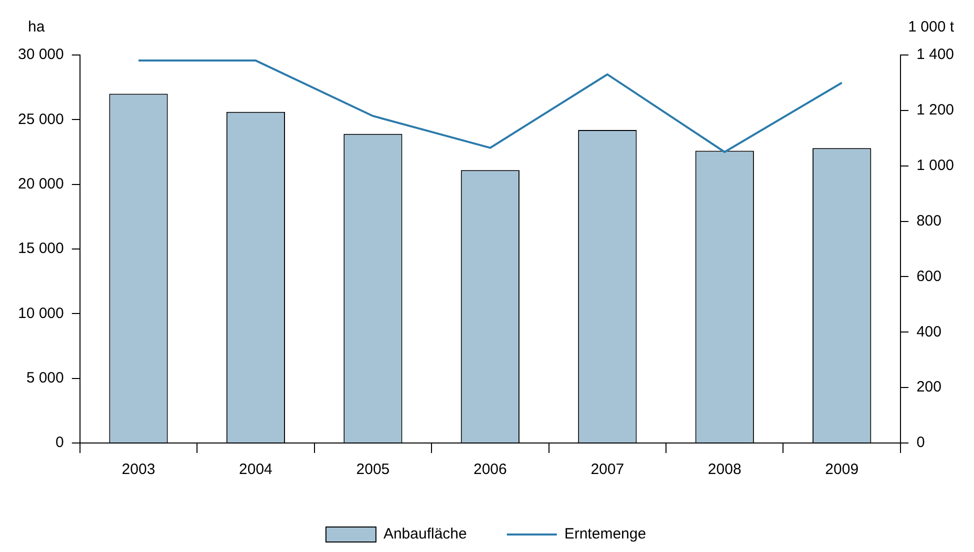 The image size is (974, 552). Describe the element at coordinates (41, 183) in the screenshot. I see `y-tick-label: 20 000` at that location.